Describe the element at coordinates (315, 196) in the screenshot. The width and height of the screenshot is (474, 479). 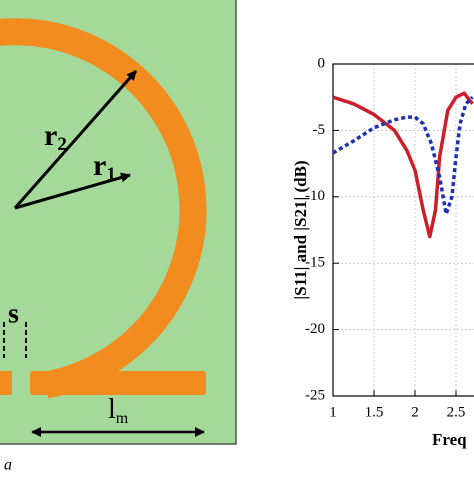
I see `y-tick-label: -10` at that location.